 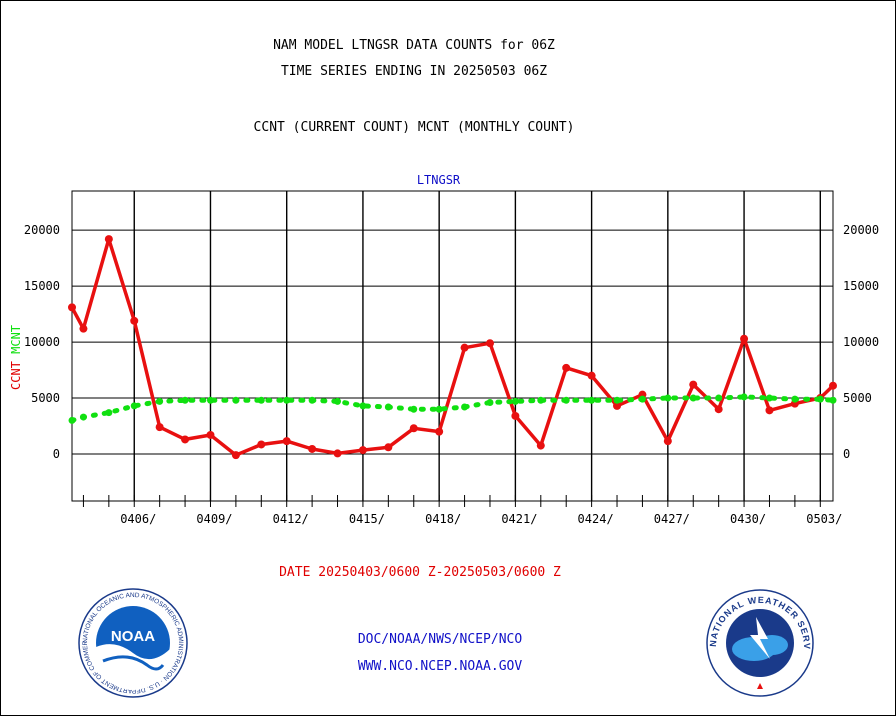 What do you see at coordinates (56, 454) in the screenshot?
I see `y-tick-label-left: 0` at bounding box center [56, 454].